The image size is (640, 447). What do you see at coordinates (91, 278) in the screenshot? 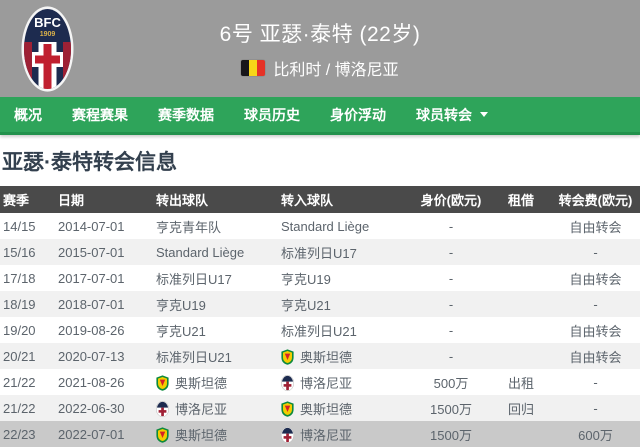
I see `date-cell: 2017-07-01` at bounding box center [91, 278].